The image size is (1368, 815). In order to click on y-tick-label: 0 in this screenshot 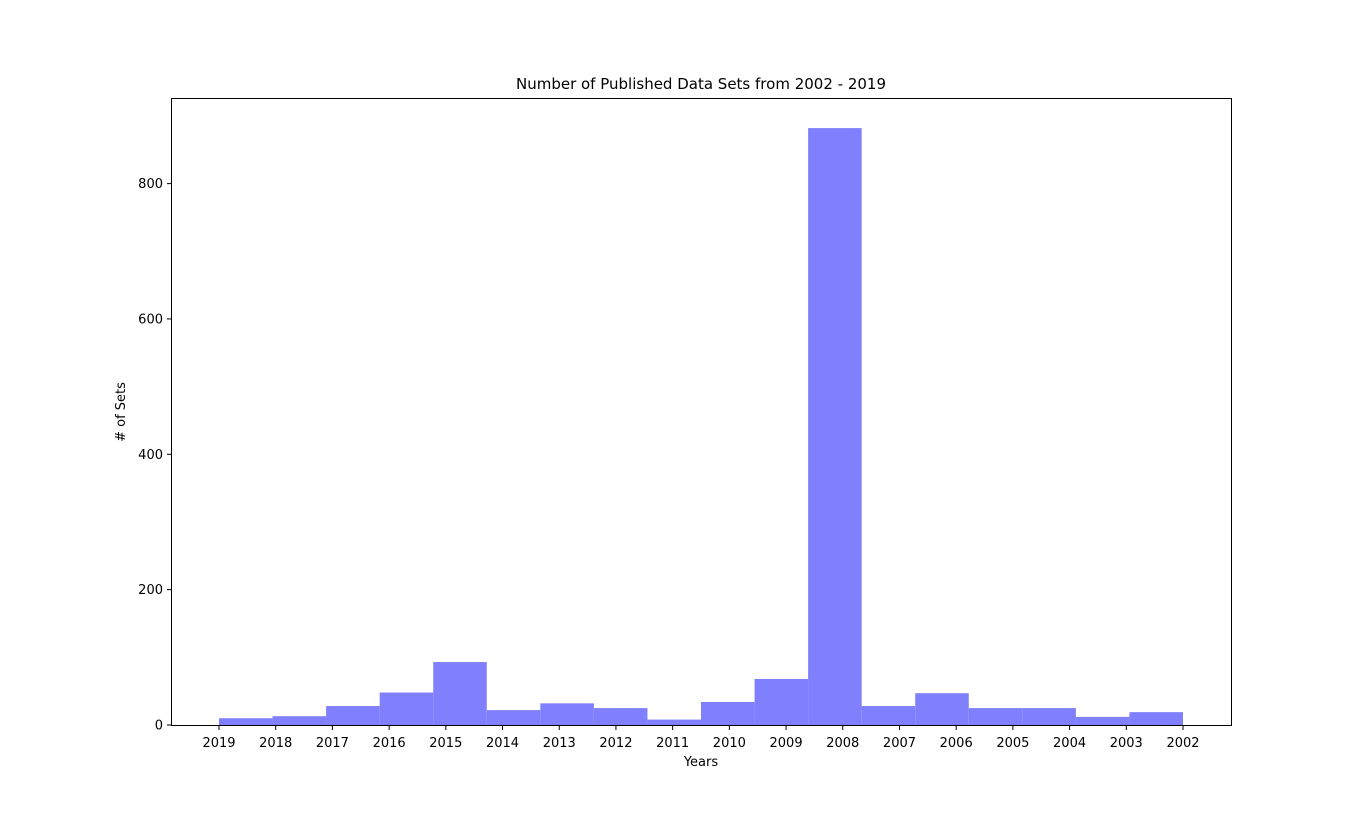, I will do `click(159, 726)`.